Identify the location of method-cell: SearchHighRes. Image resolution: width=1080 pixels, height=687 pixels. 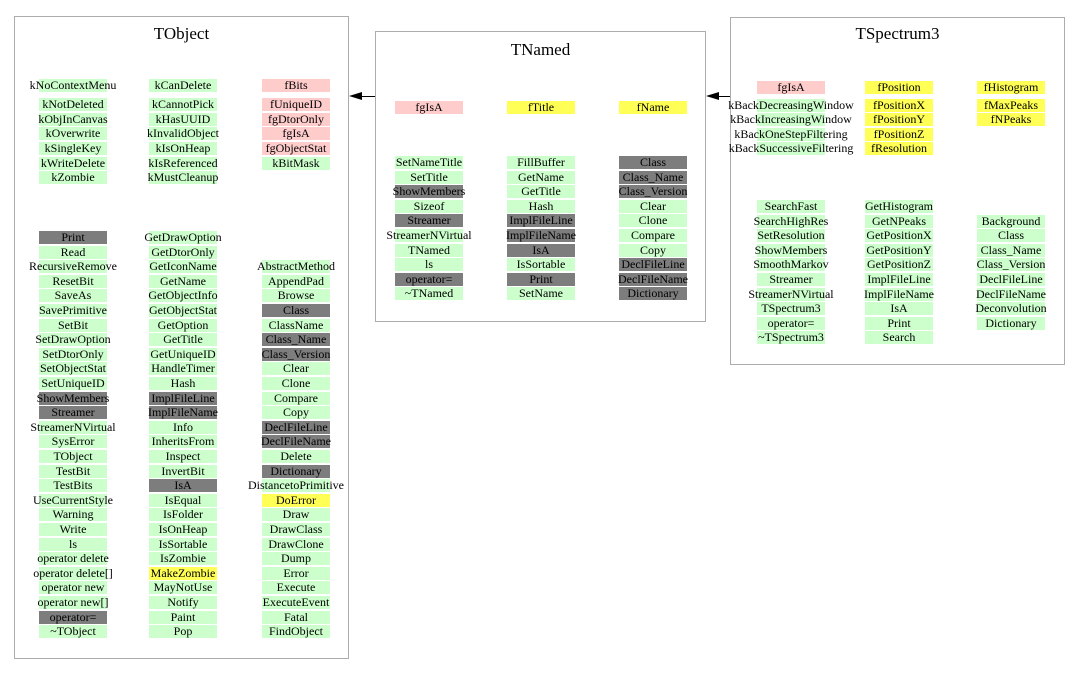
(791, 220).